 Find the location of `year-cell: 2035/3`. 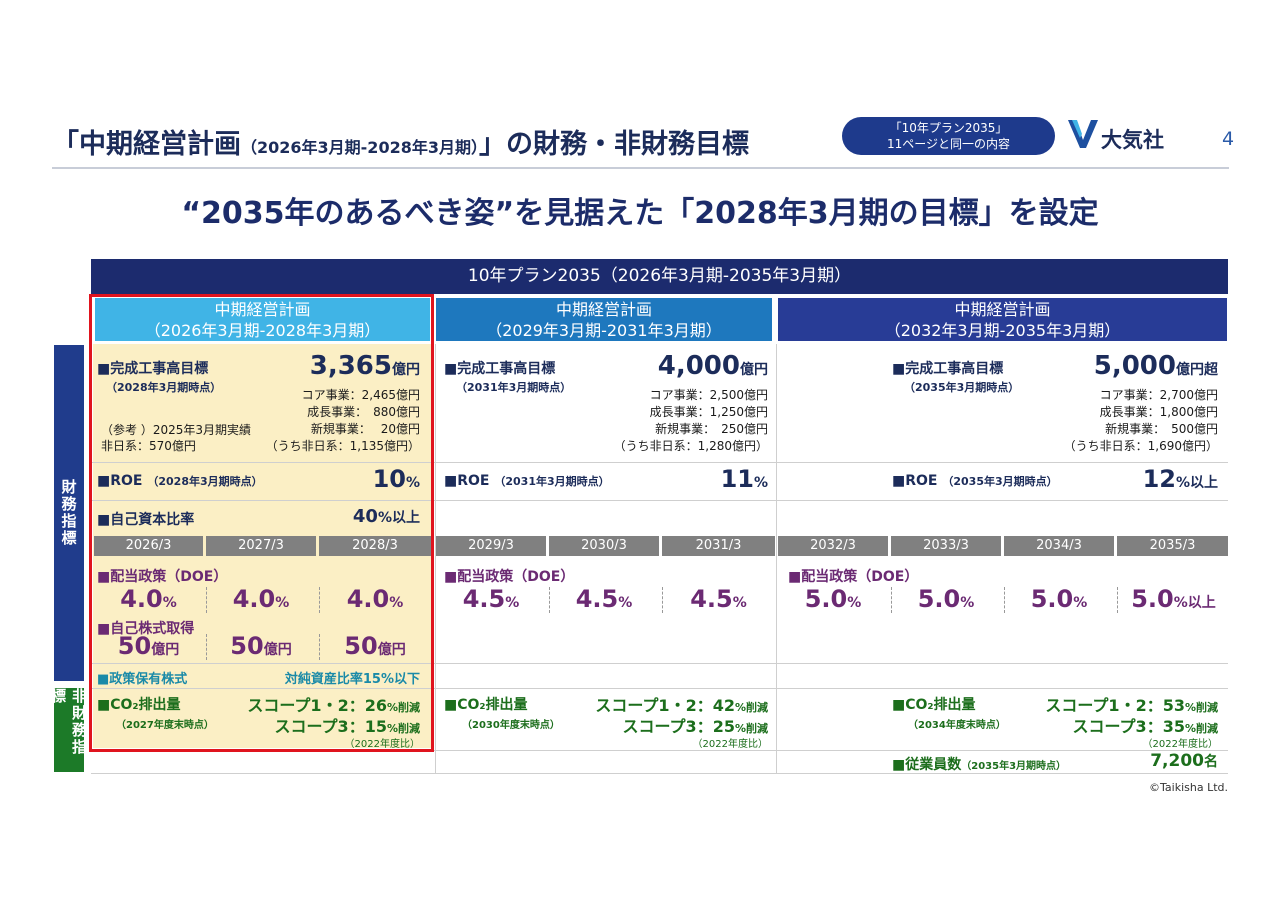

year-cell: 2035/3 is located at coordinates (1172, 546).